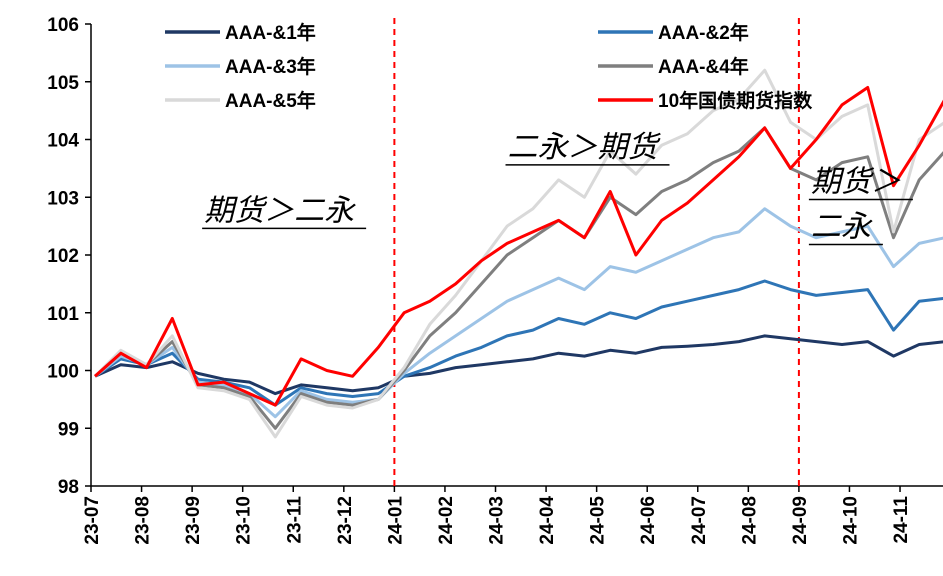  I want to click on annotation-2-1: 二永, so click(842, 226).